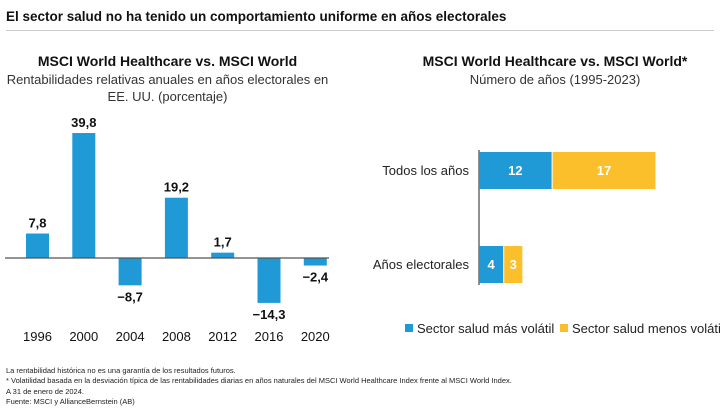 The image size is (720, 419). I want to click on data-label-2012: 1,7, so click(223, 242).